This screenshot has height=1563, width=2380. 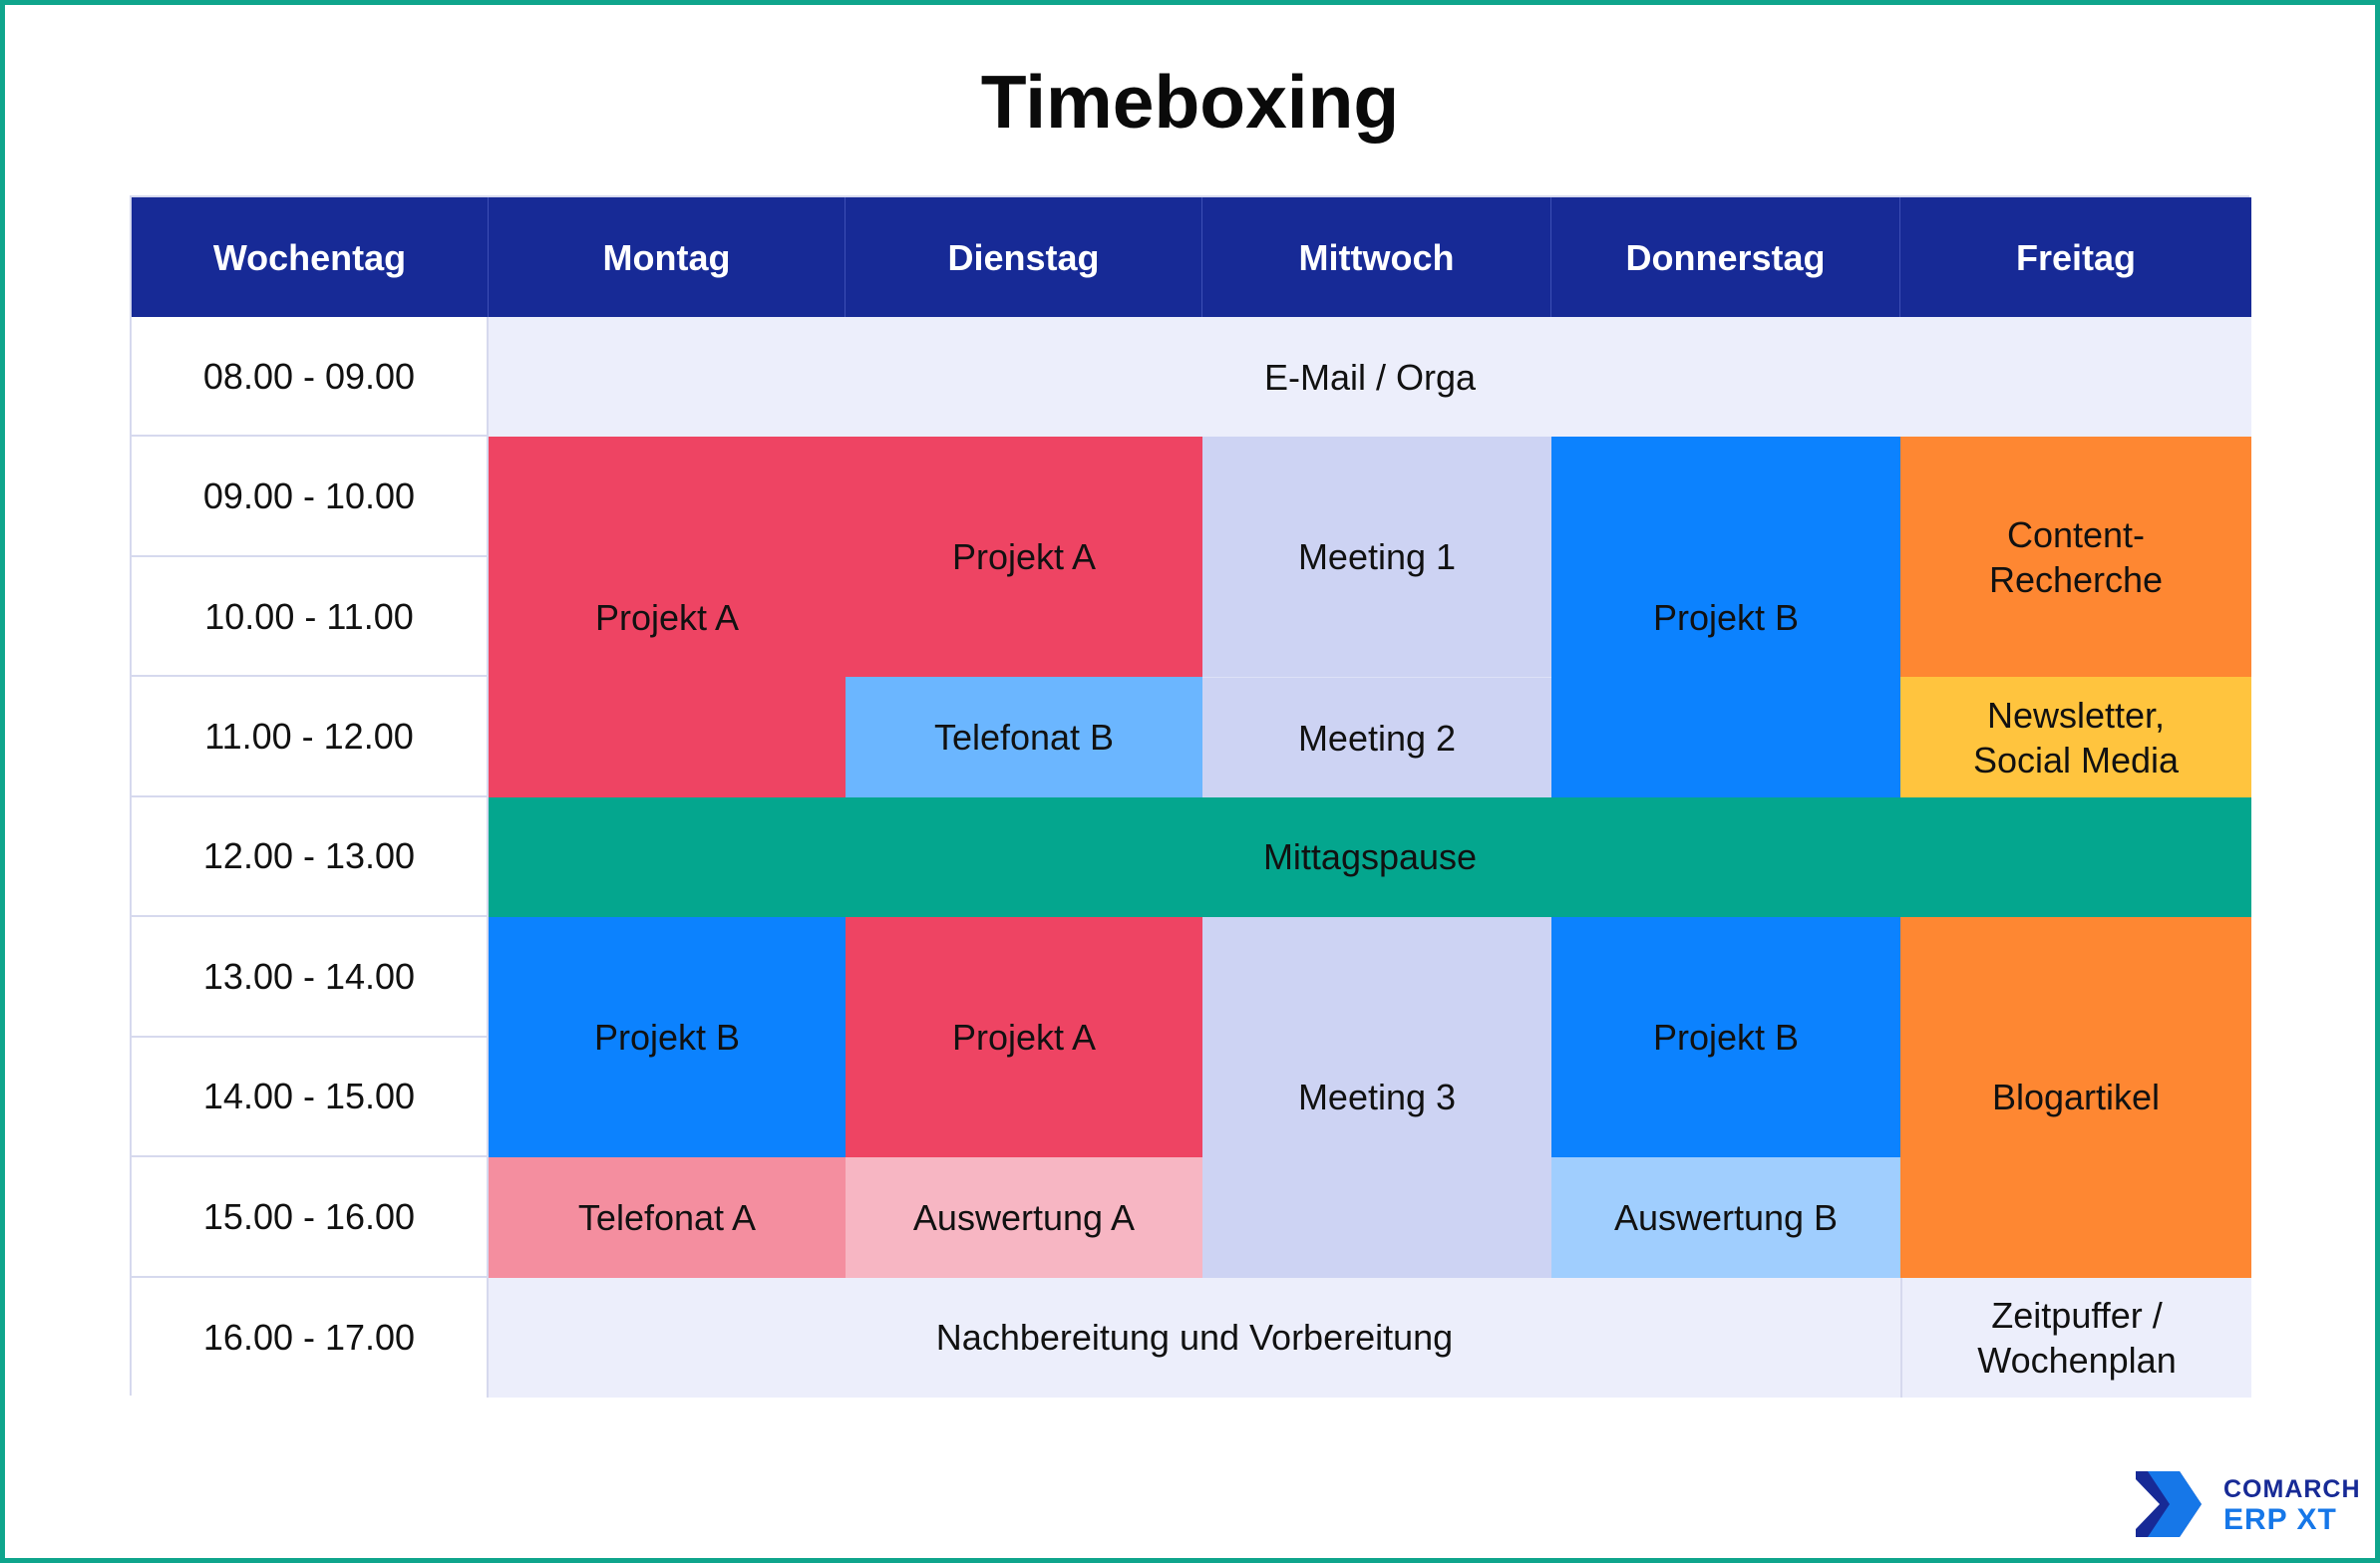 What do you see at coordinates (1725, 617) in the screenshot?
I see `block-donnerstag-projekt-b: Projekt B` at bounding box center [1725, 617].